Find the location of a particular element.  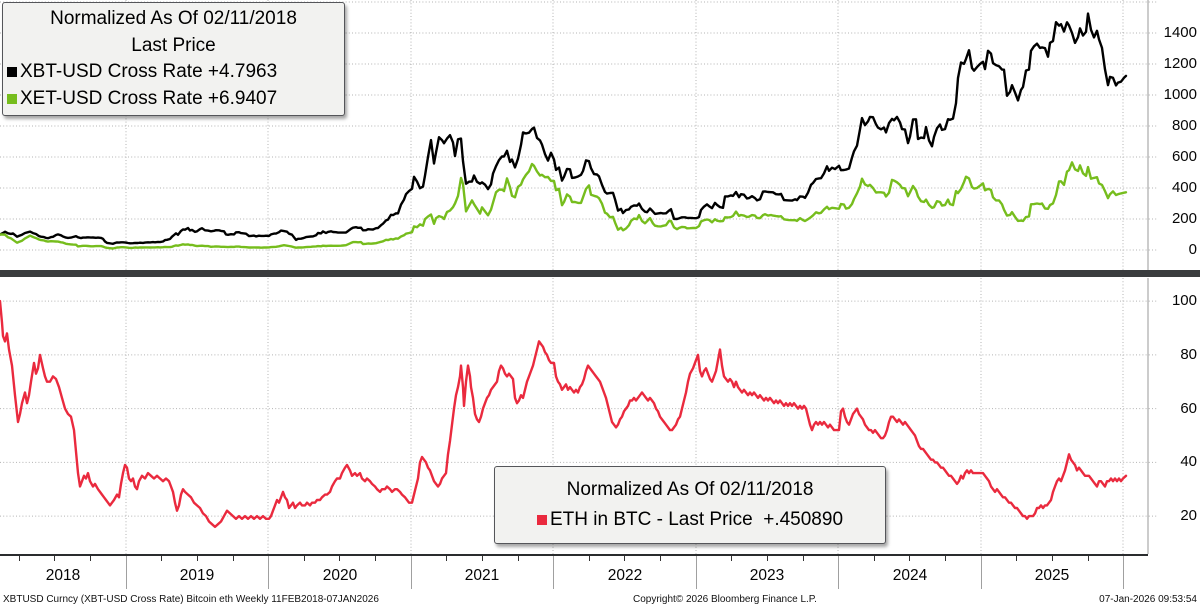

y-axis-label: 100 is located at coordinates (1184, 300).